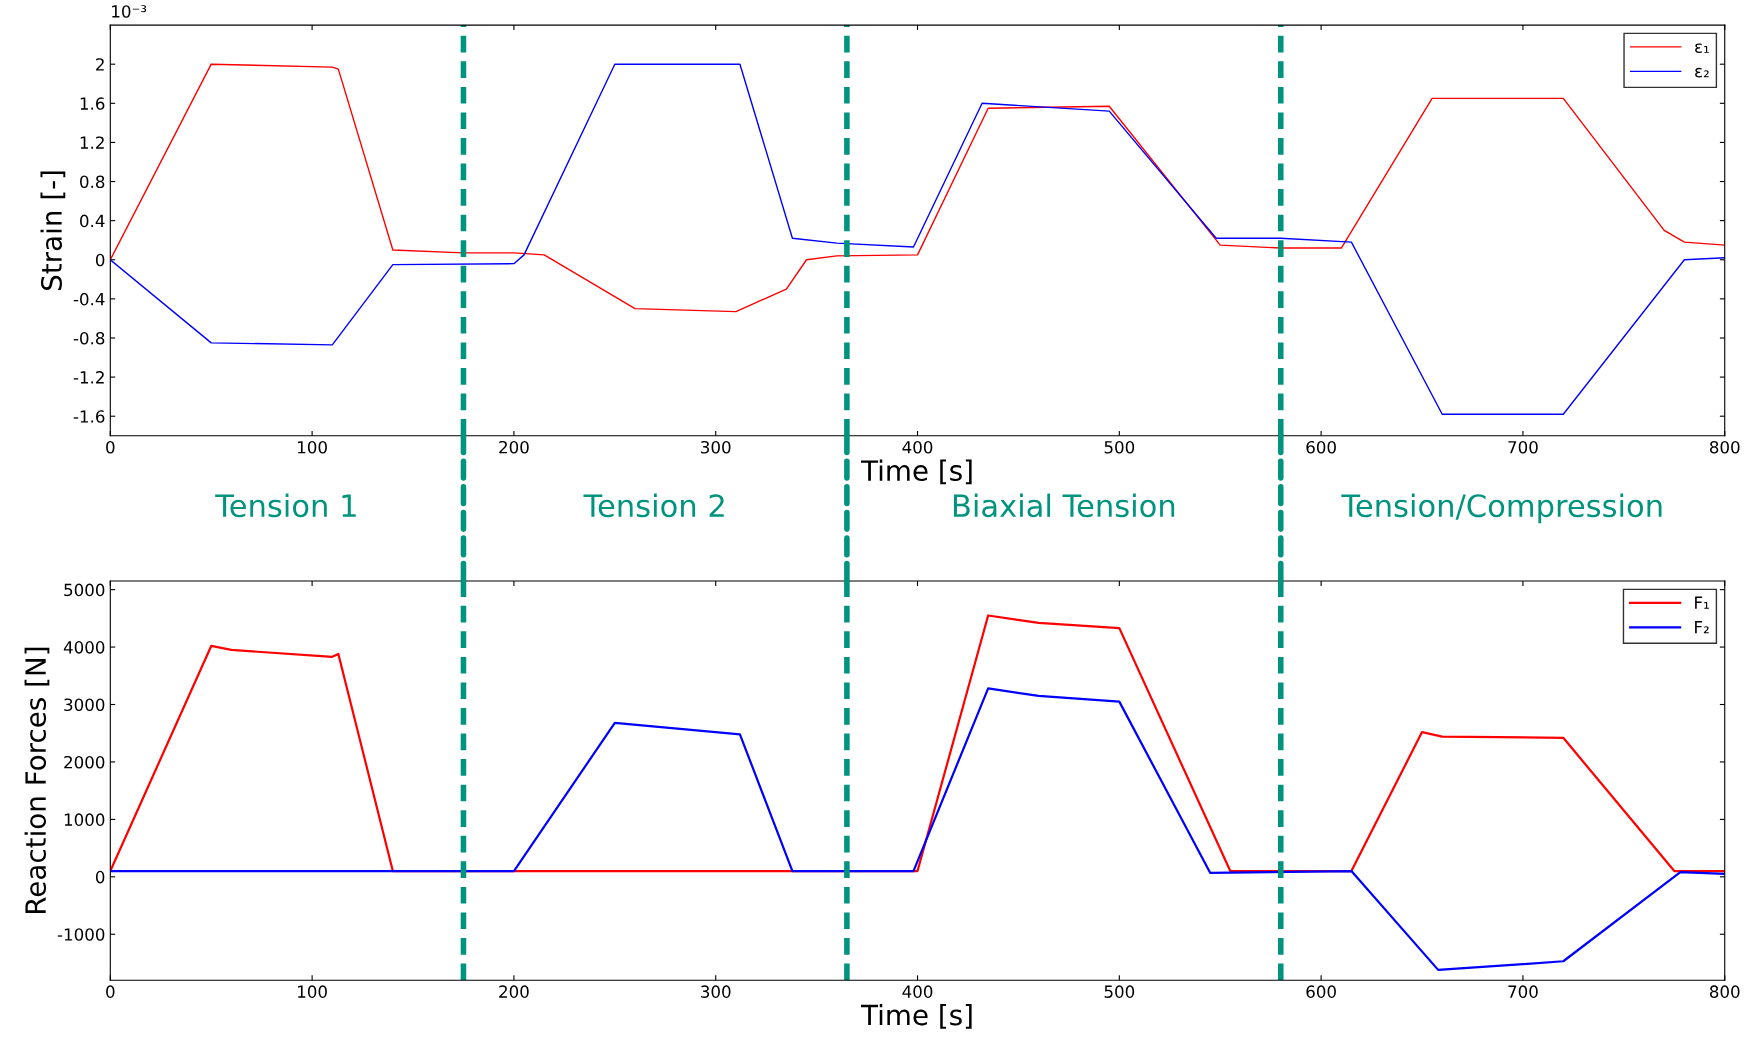 The height and width of the screenshot is (1045, 1751). Describe the element at coordinates (285, 505) in the screenshot. I see `text: Tension 1` at that location.